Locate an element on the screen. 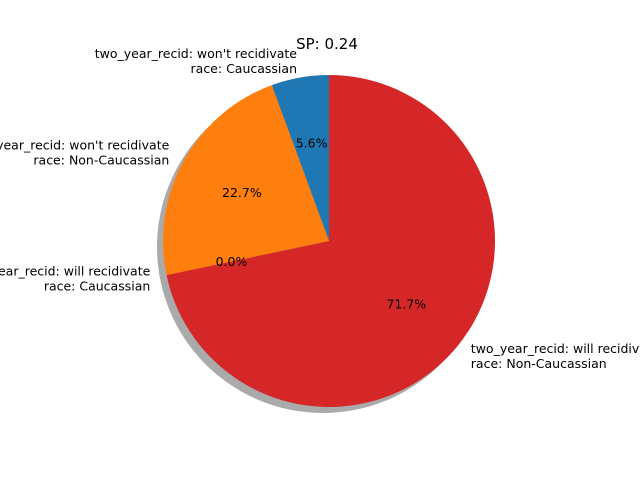  pie-percent-label: 0.0% is located at coordinates (232, 261).